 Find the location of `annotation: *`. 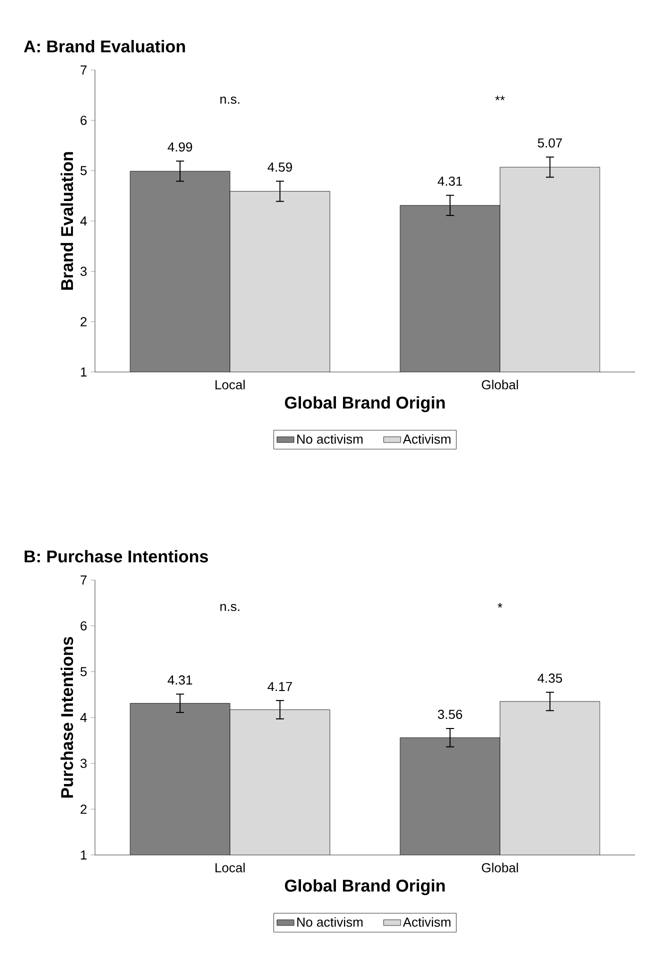

annotation: * is located at coordinates (500, 605).